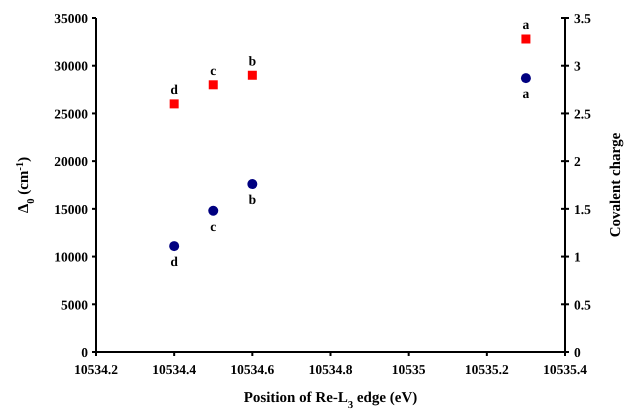 This screenshot has height=414, width=632. Describe the element at coordinates (330, 369) in the screenshot. I see `x-tick-label: 10534.8` at that location.